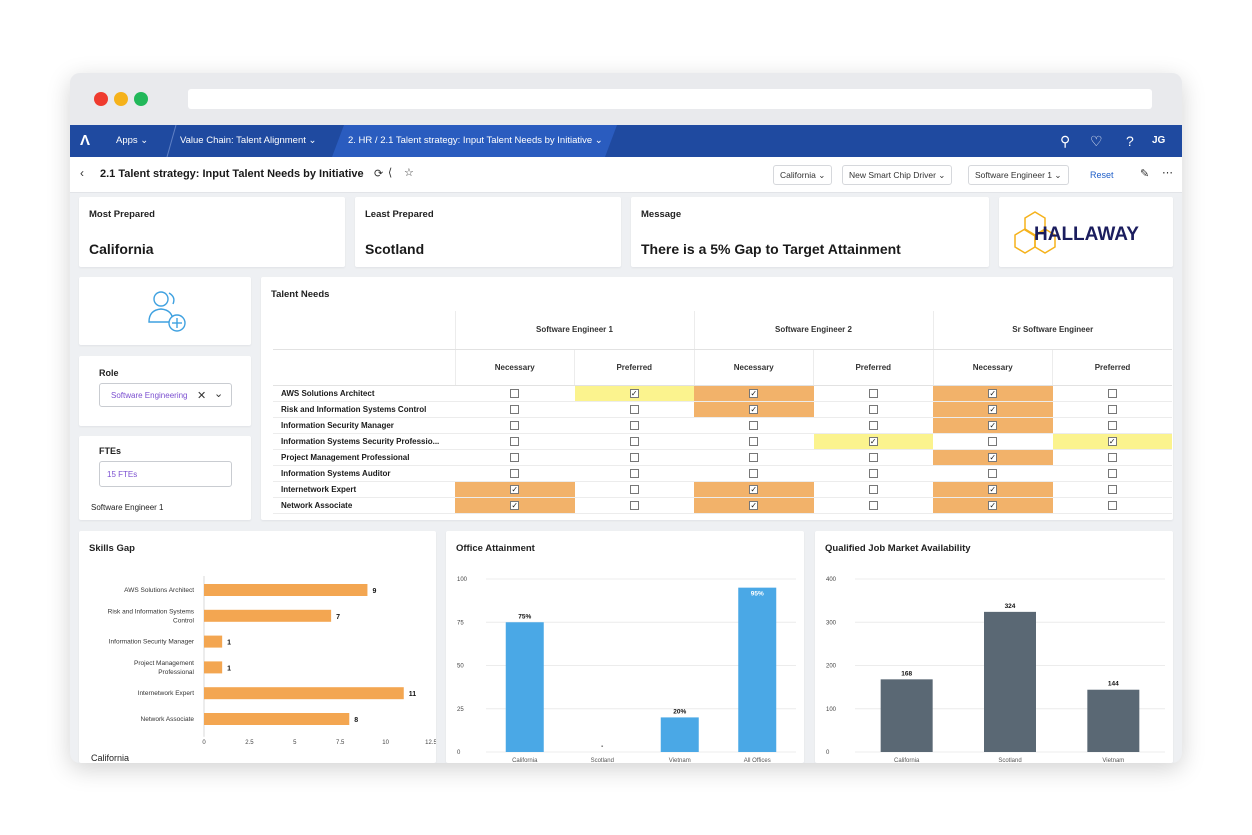 This screenshot has height=835, width=1252. What do you see at coordinates (670, 99) in the screenshot?
I see `address-bar` at bounding box center [670, 99].